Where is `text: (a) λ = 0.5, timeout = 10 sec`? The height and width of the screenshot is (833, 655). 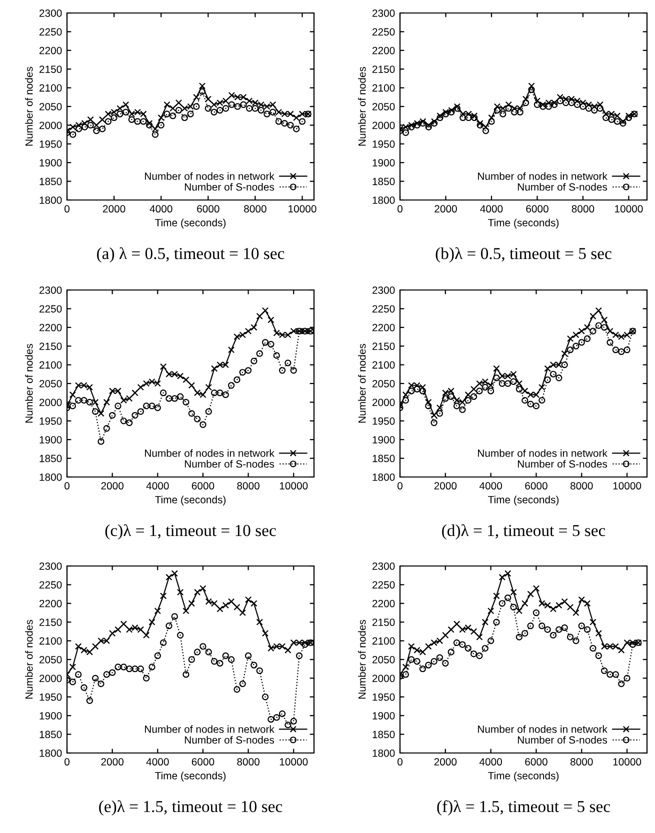
text: (a) λ = 0.5, timeout = 10 sec is located at coordinates (190, 255).